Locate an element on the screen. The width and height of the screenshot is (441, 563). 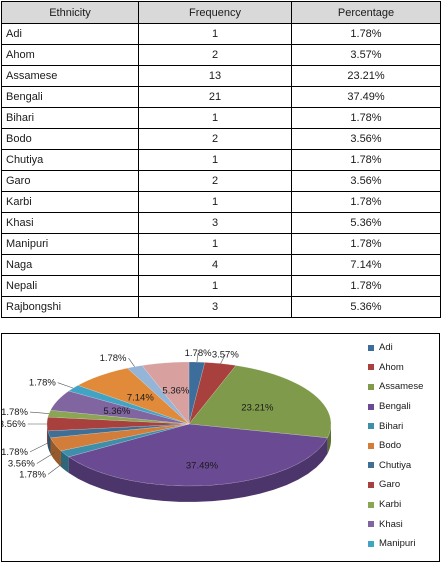
data-label: 3.56% is located at coordinates (14, 424).